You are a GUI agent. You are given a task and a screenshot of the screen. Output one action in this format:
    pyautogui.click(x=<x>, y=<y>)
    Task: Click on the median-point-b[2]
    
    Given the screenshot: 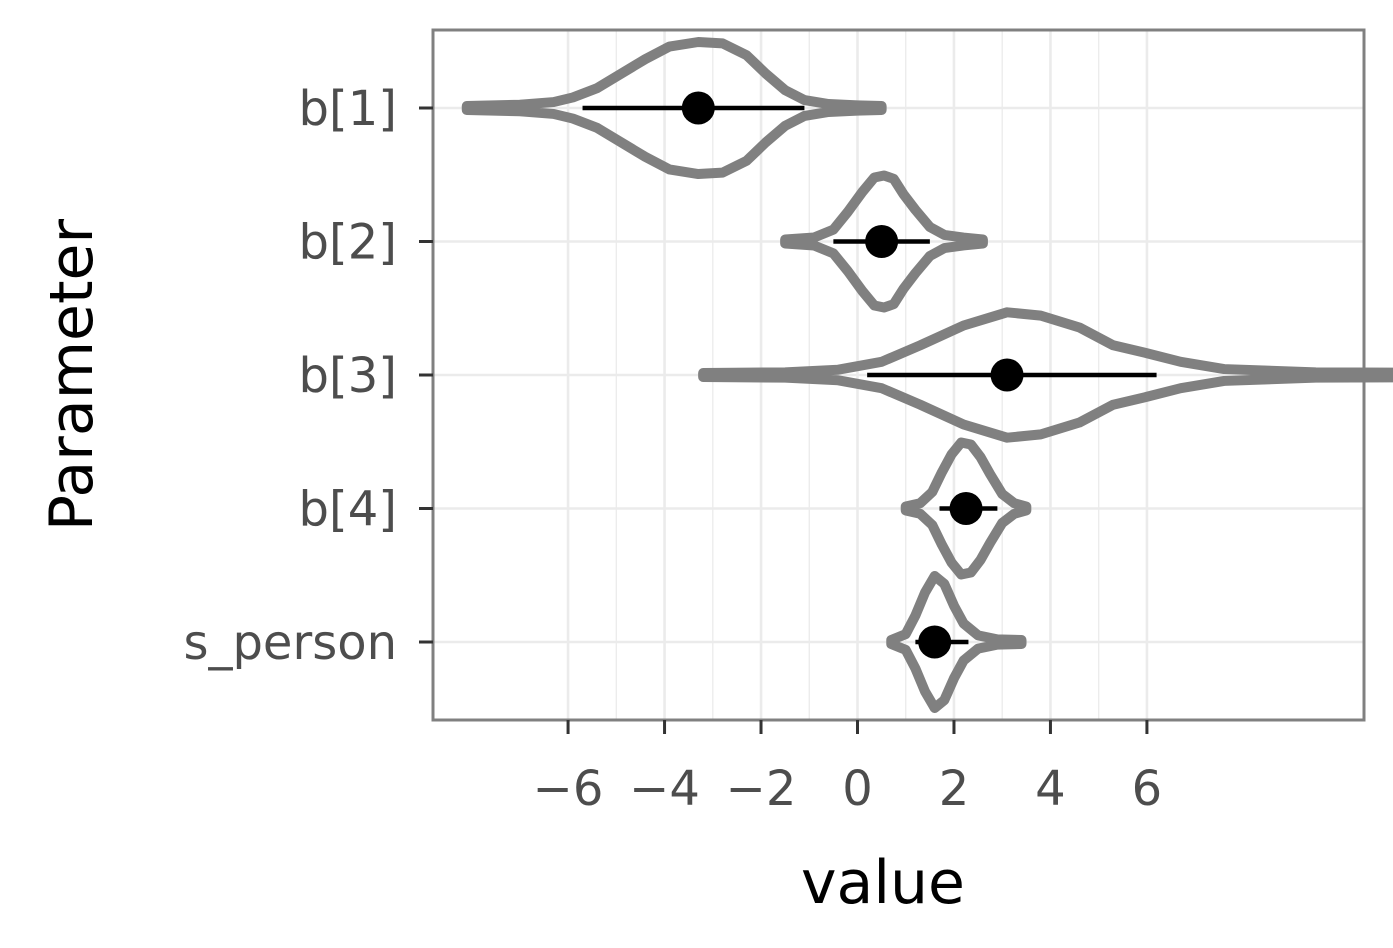 What is the action you would take?
    pyautogui.click(x=882, y=241)
    